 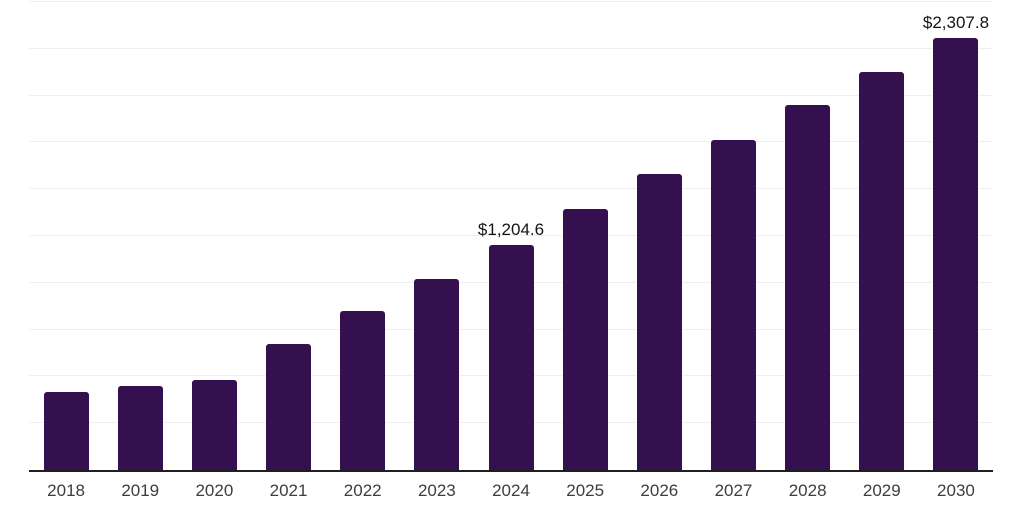 What do you see at coordinates (214, 236) in the screenshot?
I see `bar-slot-2020` at bounding box center [214, 236].